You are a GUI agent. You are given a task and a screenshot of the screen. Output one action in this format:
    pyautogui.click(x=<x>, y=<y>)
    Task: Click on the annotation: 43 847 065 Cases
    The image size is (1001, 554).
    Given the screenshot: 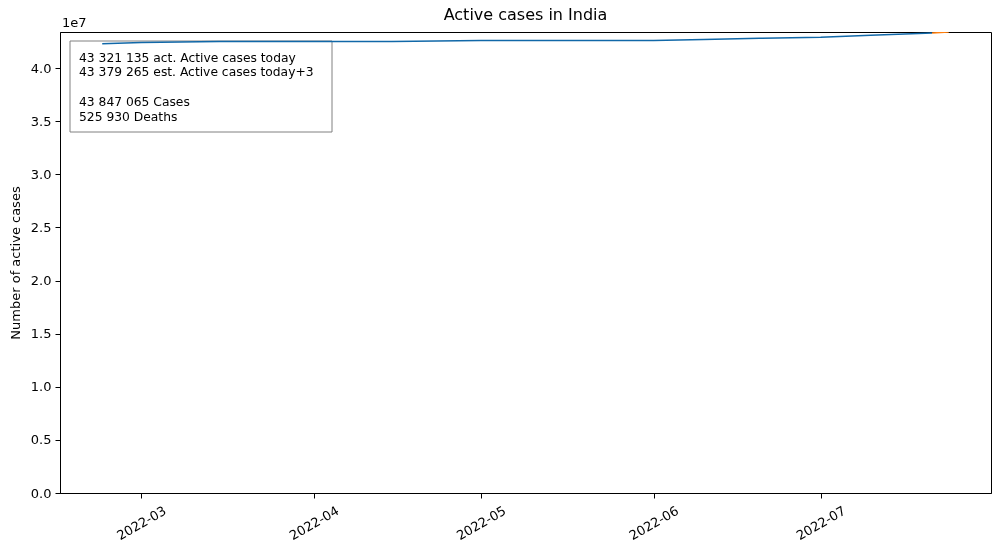 What is the action you would take?
    pyautogui.click(x=134, y=101)
    